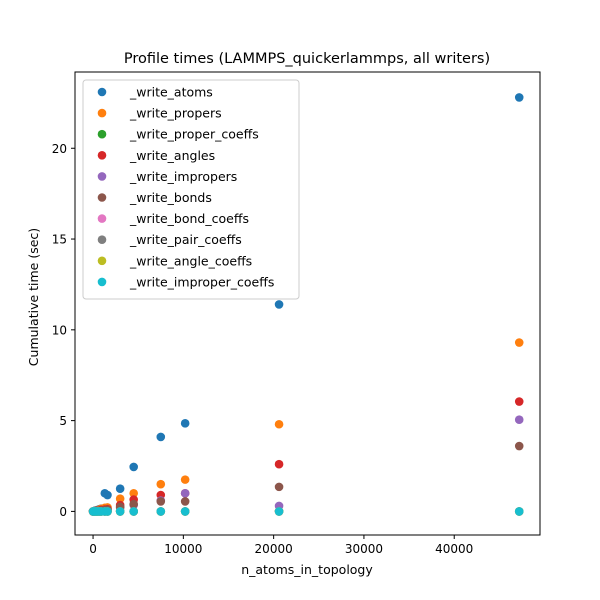 This screenshot has width=600, height=600. Describe the element at coordinates (306, 478) in the screenshot. I see `series-write-bonds` at that location.